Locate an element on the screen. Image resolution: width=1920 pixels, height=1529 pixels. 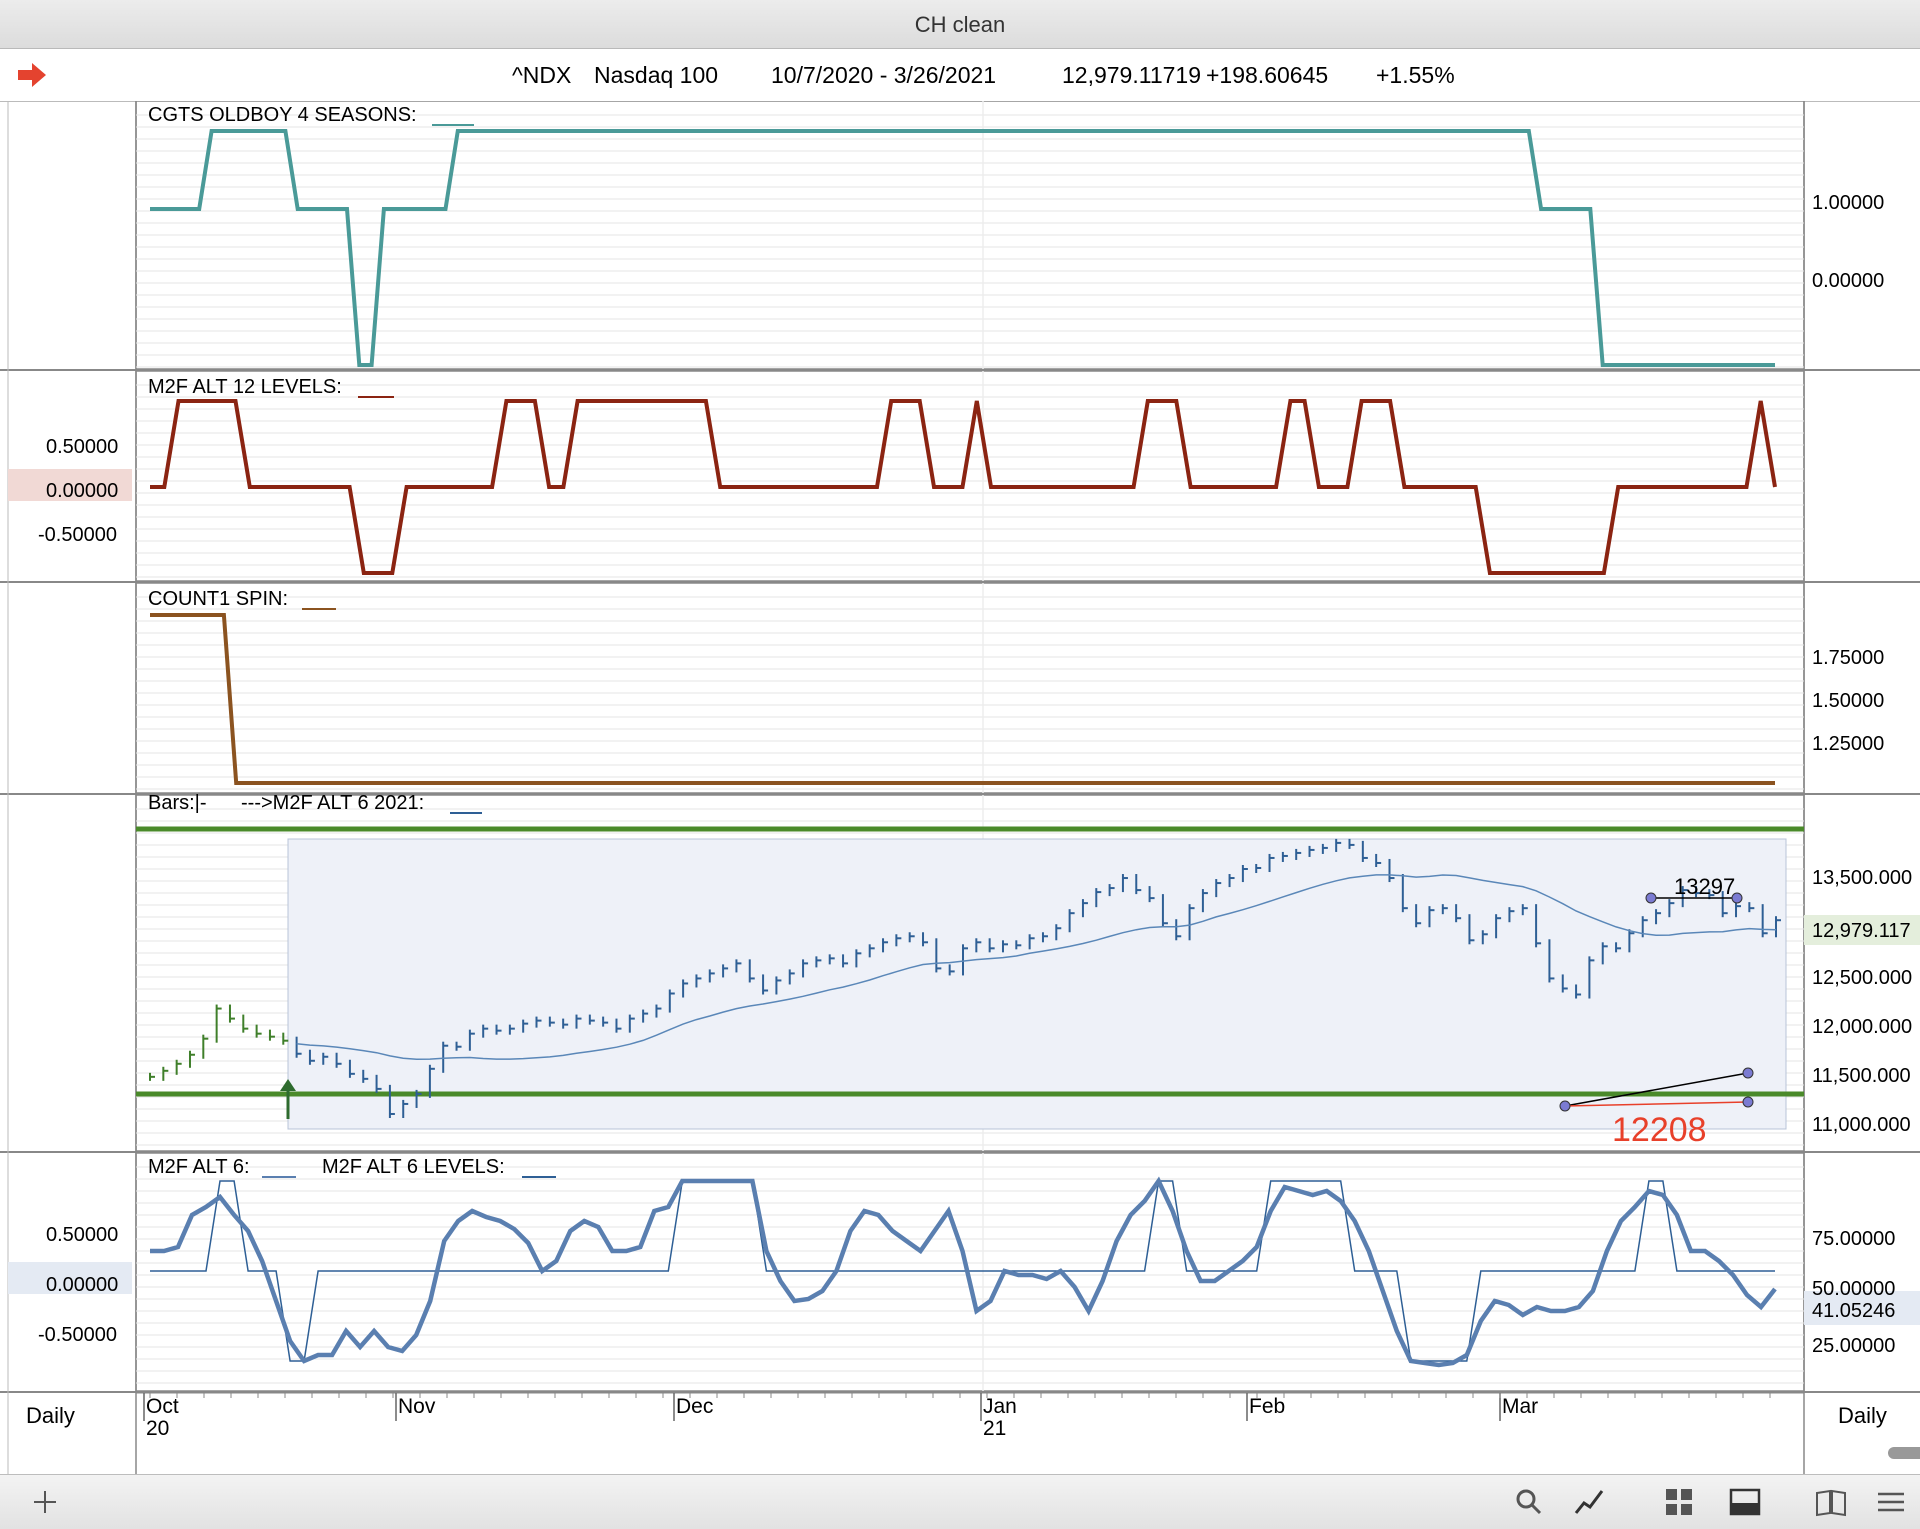
book-icon is located at coordinates (1831, 1502).